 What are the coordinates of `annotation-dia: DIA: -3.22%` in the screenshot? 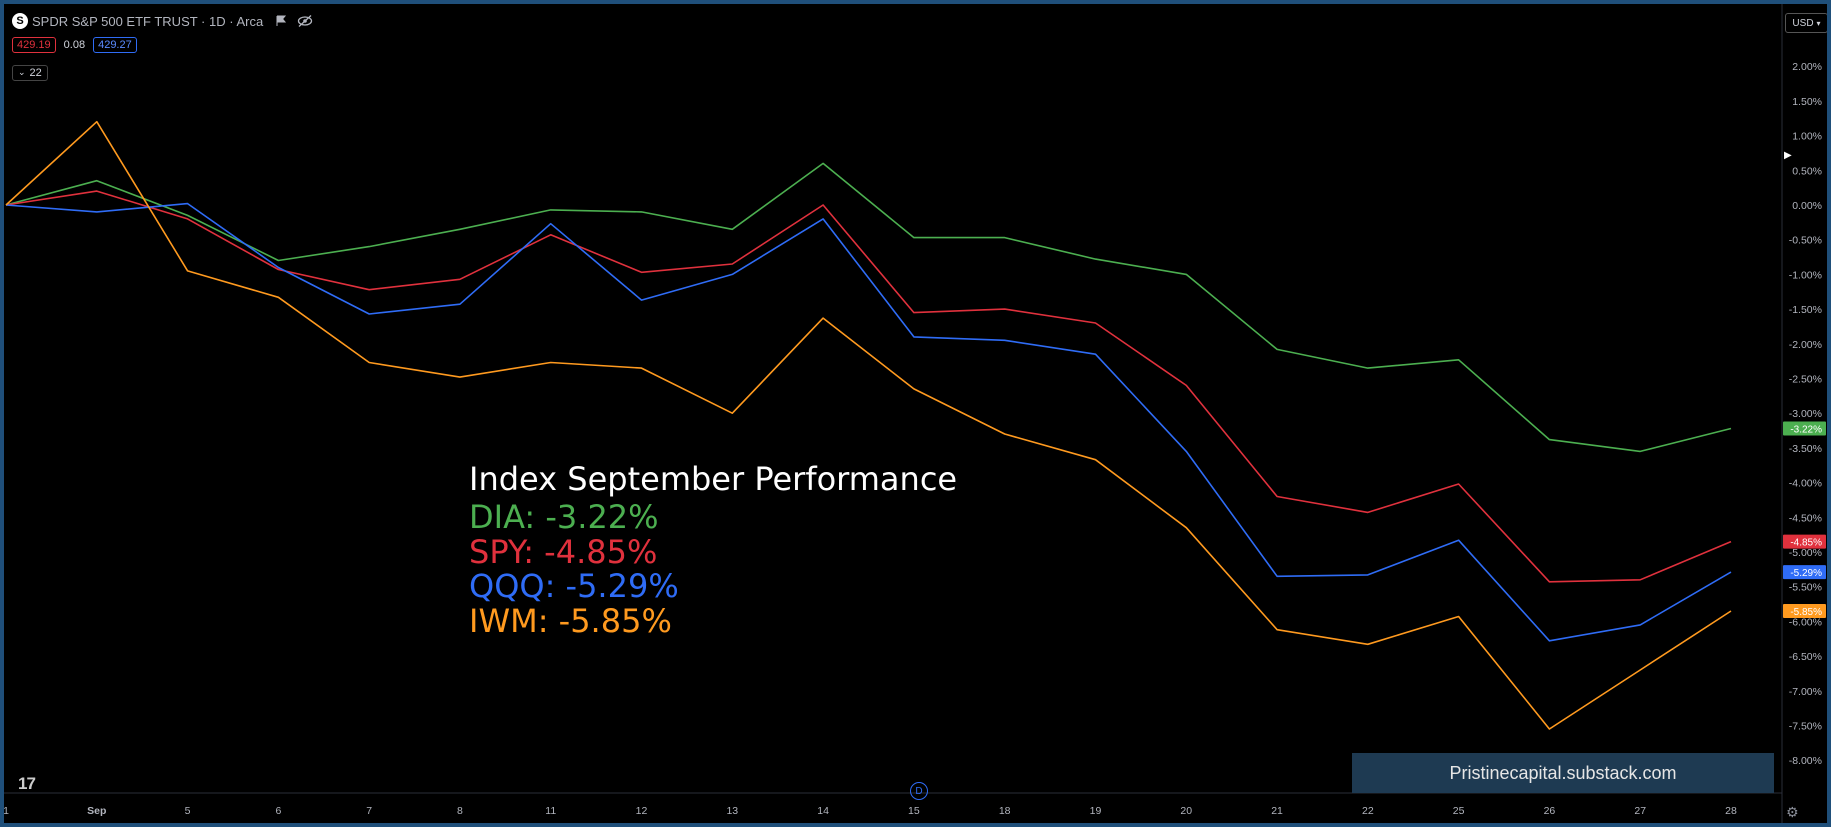 It's located at (564, 517).